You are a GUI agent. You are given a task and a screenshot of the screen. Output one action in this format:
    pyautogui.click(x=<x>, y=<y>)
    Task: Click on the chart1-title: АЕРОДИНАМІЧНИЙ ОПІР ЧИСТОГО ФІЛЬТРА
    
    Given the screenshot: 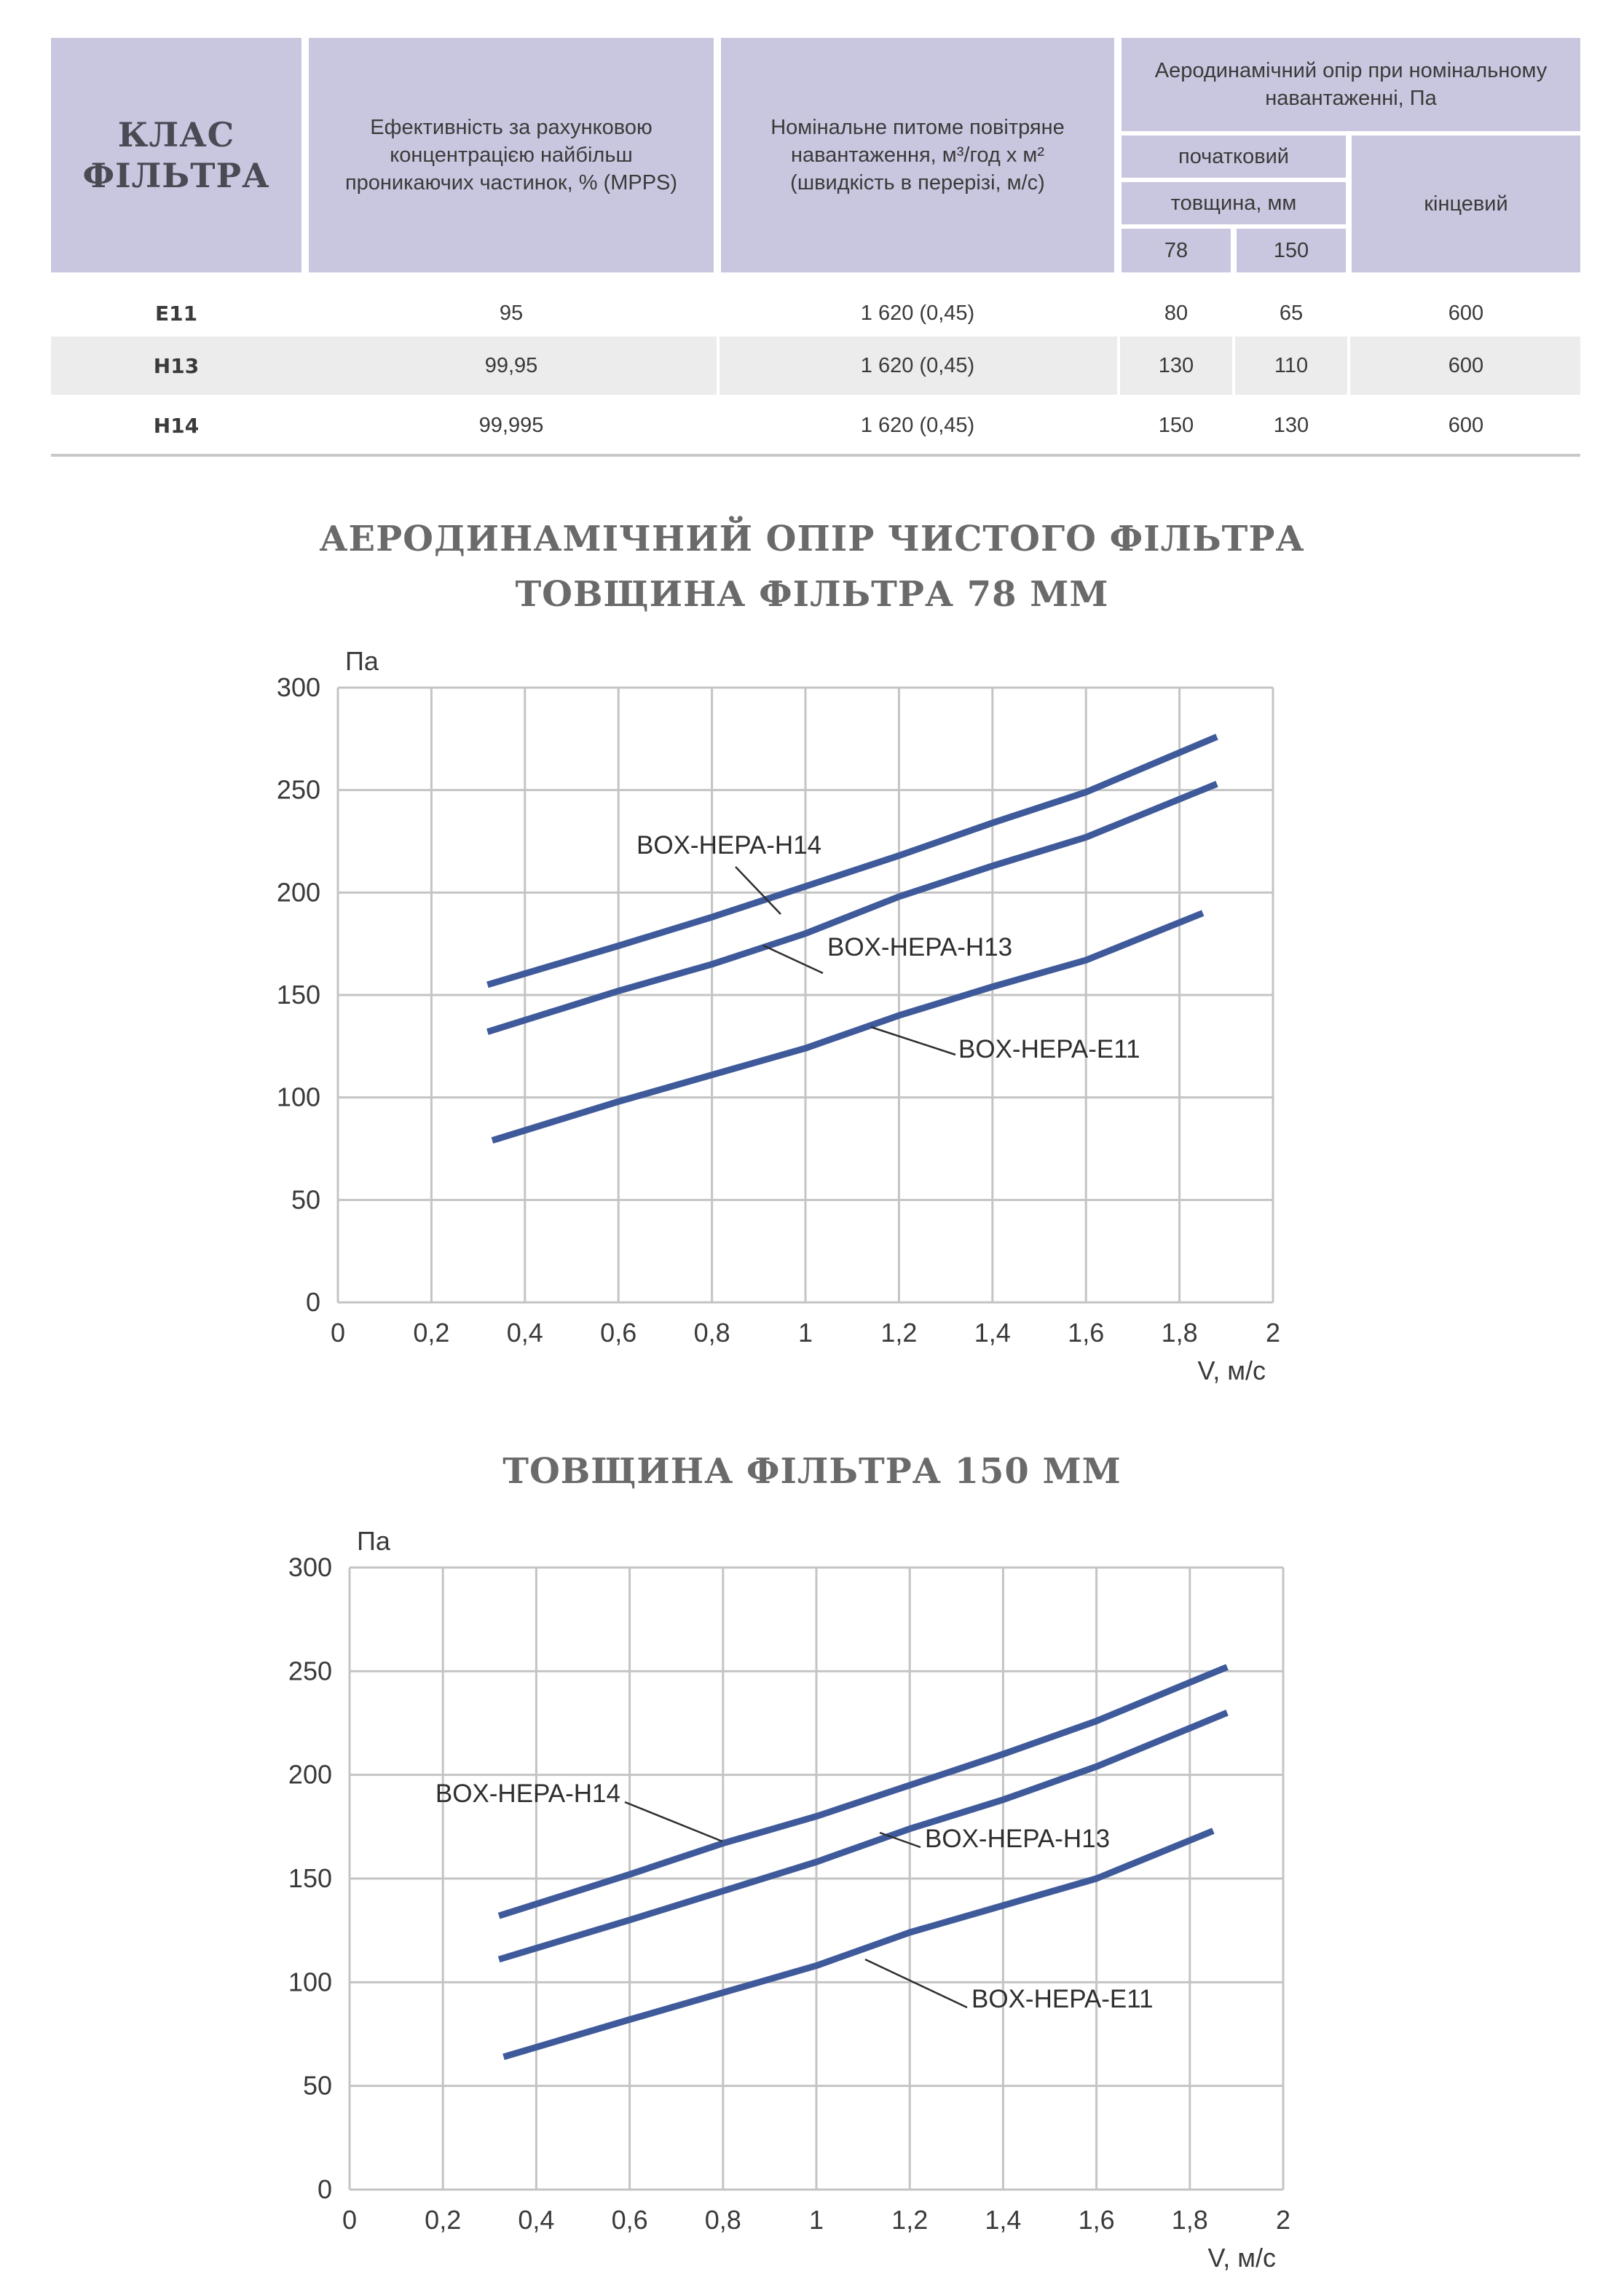 What is the action you would take?
    pyautogui.click(x=812, y=539)
    